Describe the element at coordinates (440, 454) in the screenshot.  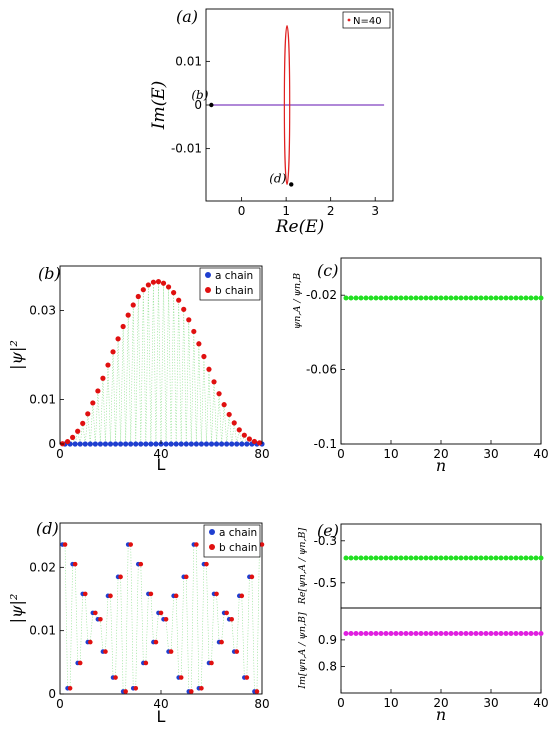
I see `x-tick-label: 20` at that location.